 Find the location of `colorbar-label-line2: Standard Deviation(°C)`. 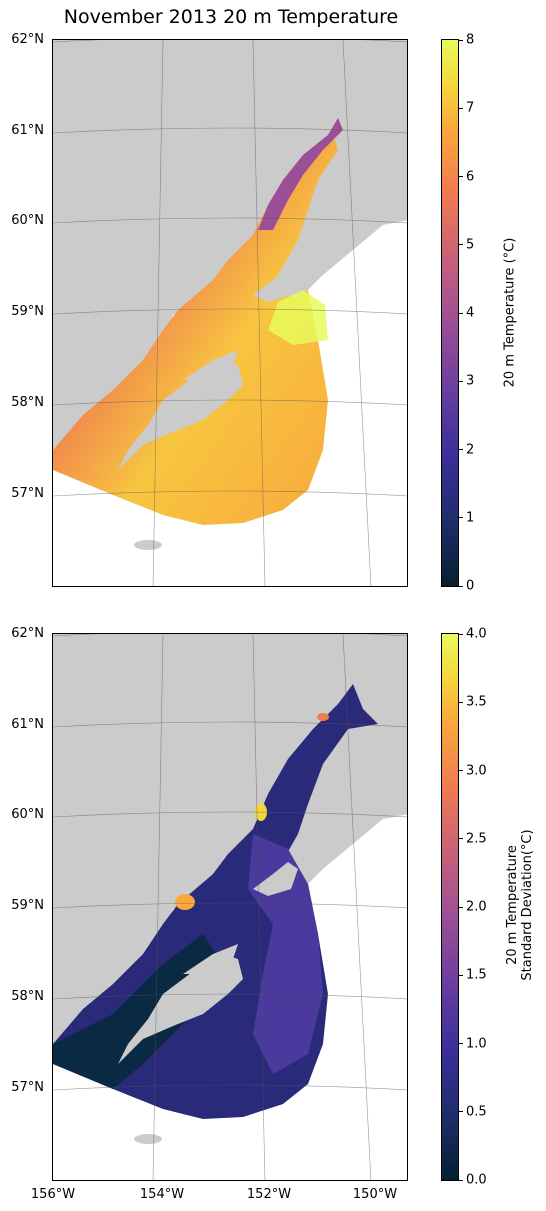

colorbar-label-line2: Standard Deviation(°C) is located at coordinates (527, 905).